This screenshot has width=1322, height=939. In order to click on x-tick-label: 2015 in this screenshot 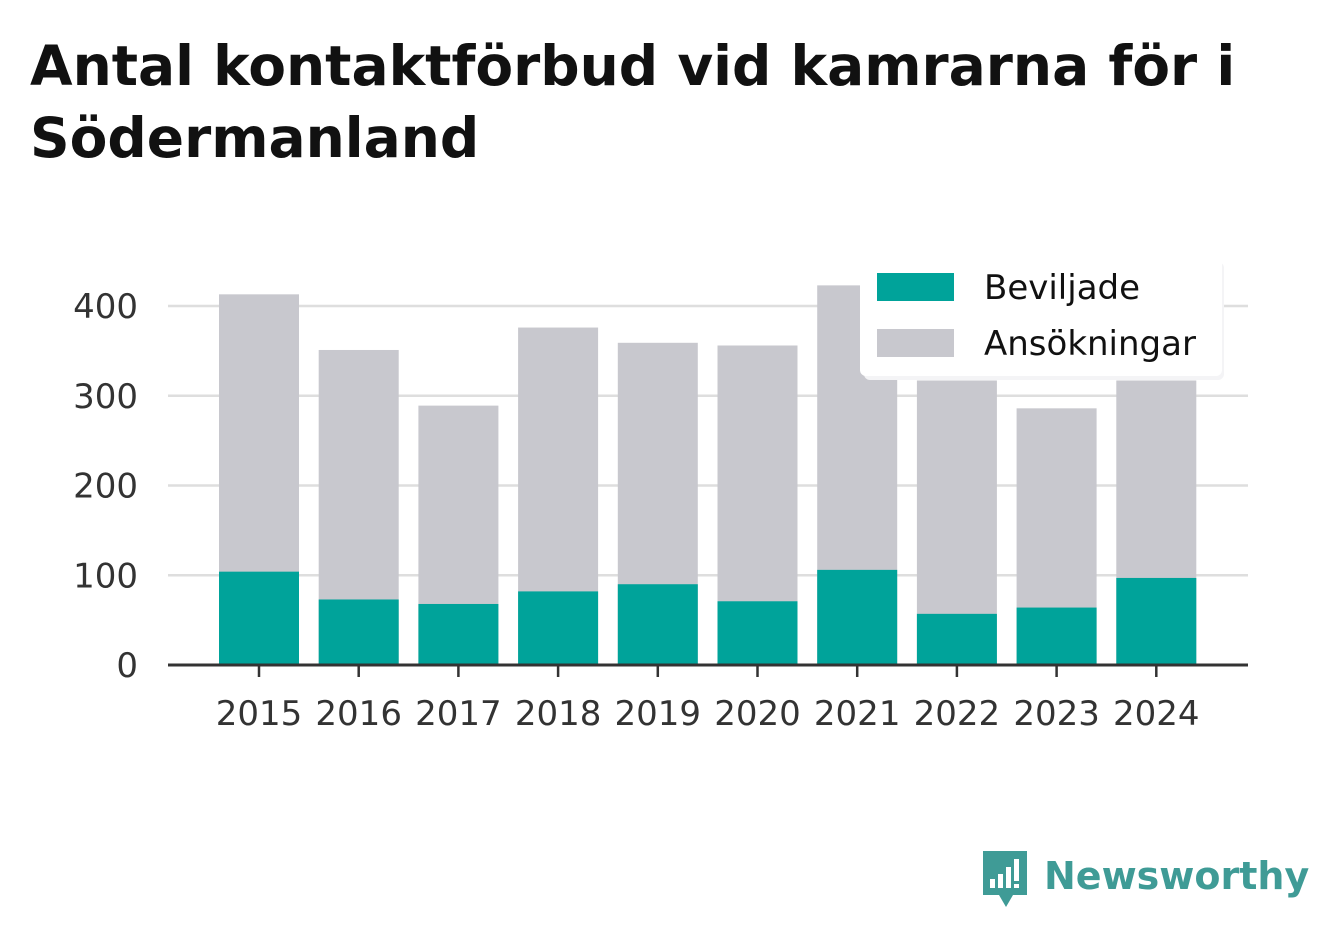, I will do `click(259, 714)`.